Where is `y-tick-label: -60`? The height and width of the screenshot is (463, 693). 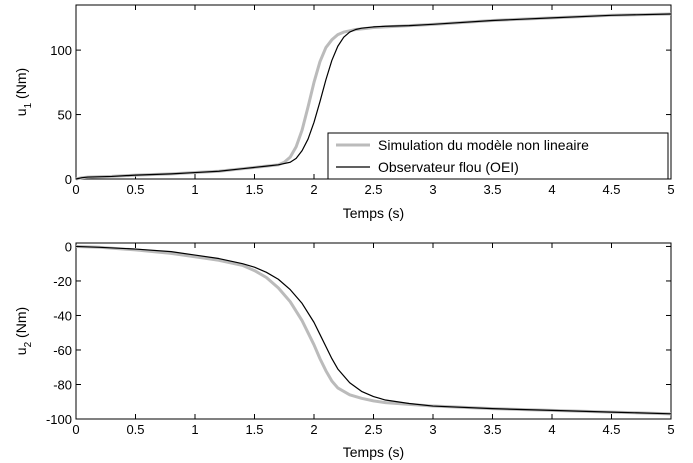 y-tick-label: -60 is located at coordinates (62, 350).